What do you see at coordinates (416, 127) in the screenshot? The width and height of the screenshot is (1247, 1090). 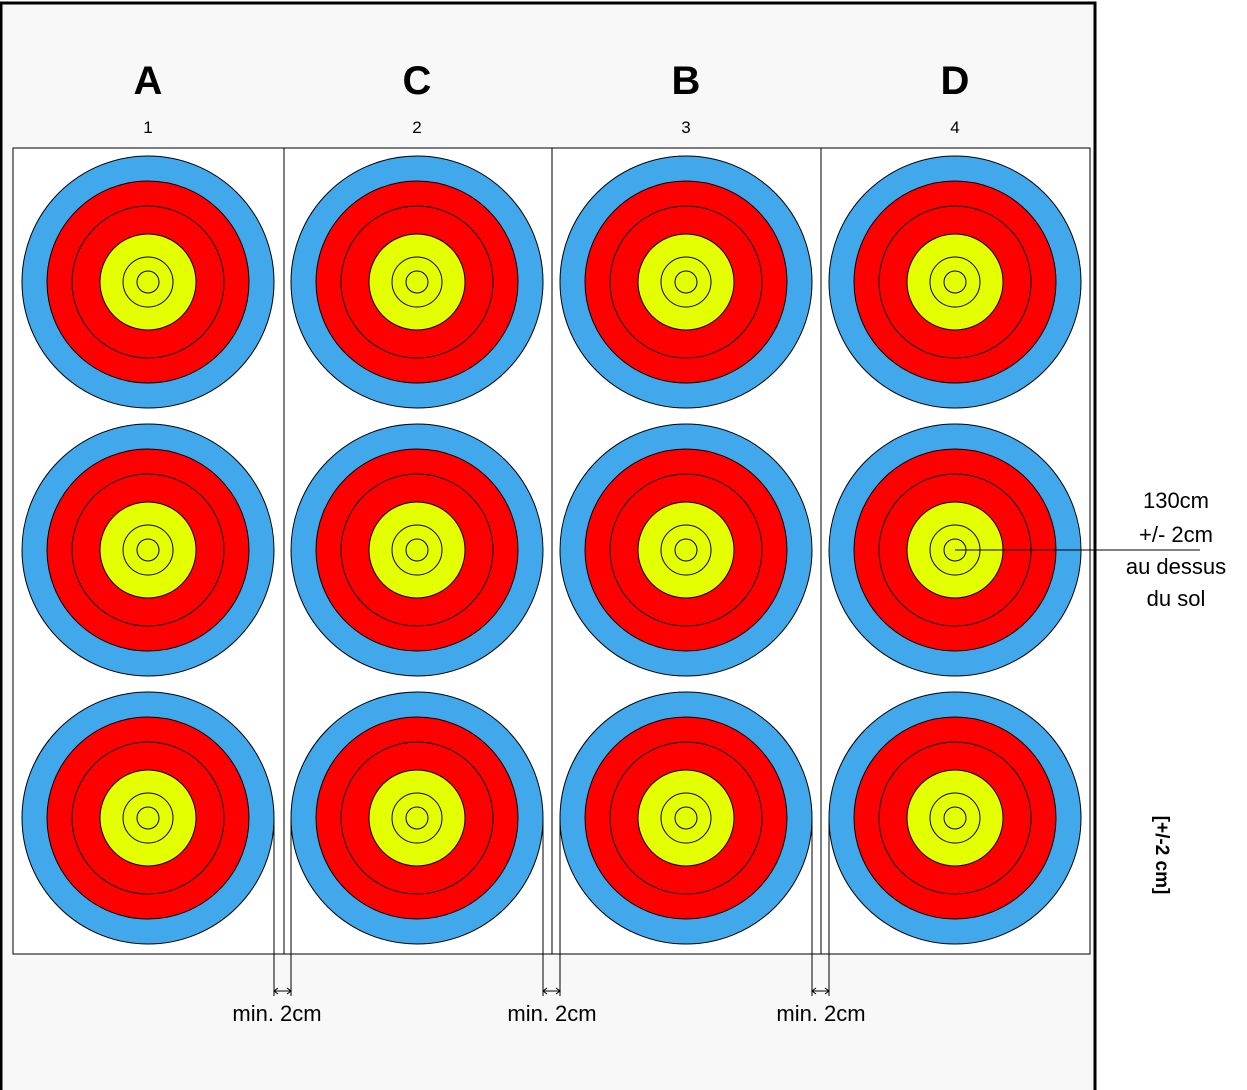 I see `column-number-2: 2` at bounding box center [416, 127].